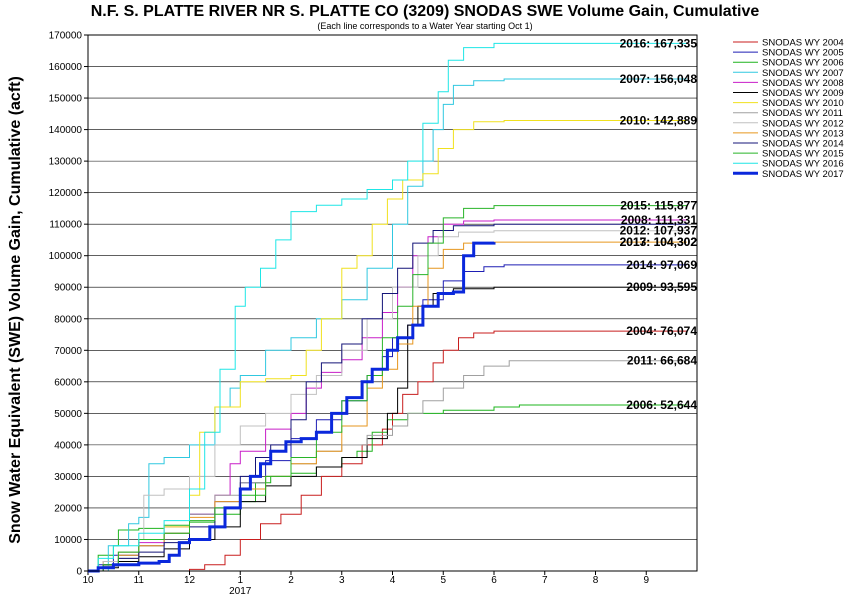 The width and height of the screenshot is (850, 600). I want to click on y-tick-label: 140000, so click(66, 130).